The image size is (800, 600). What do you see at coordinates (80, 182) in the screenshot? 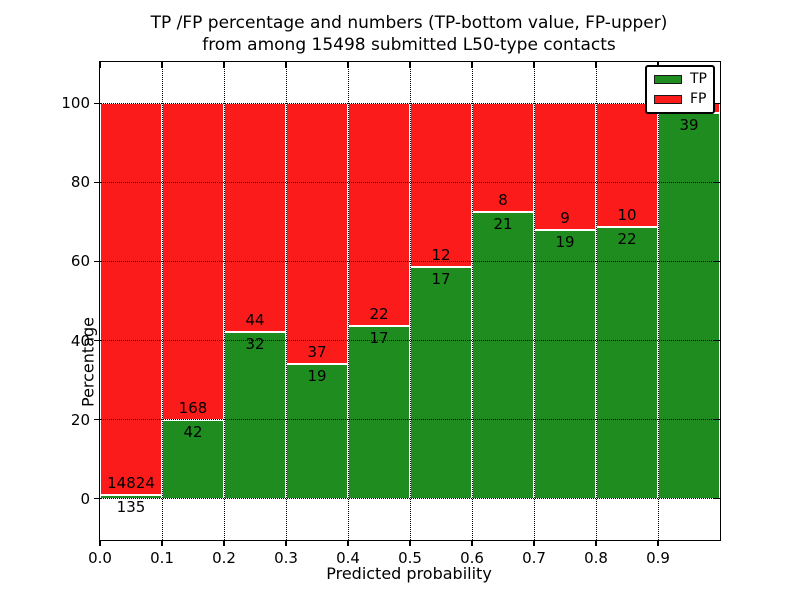
I see `y-tick-label: 80` at bounding box center [80, 182].